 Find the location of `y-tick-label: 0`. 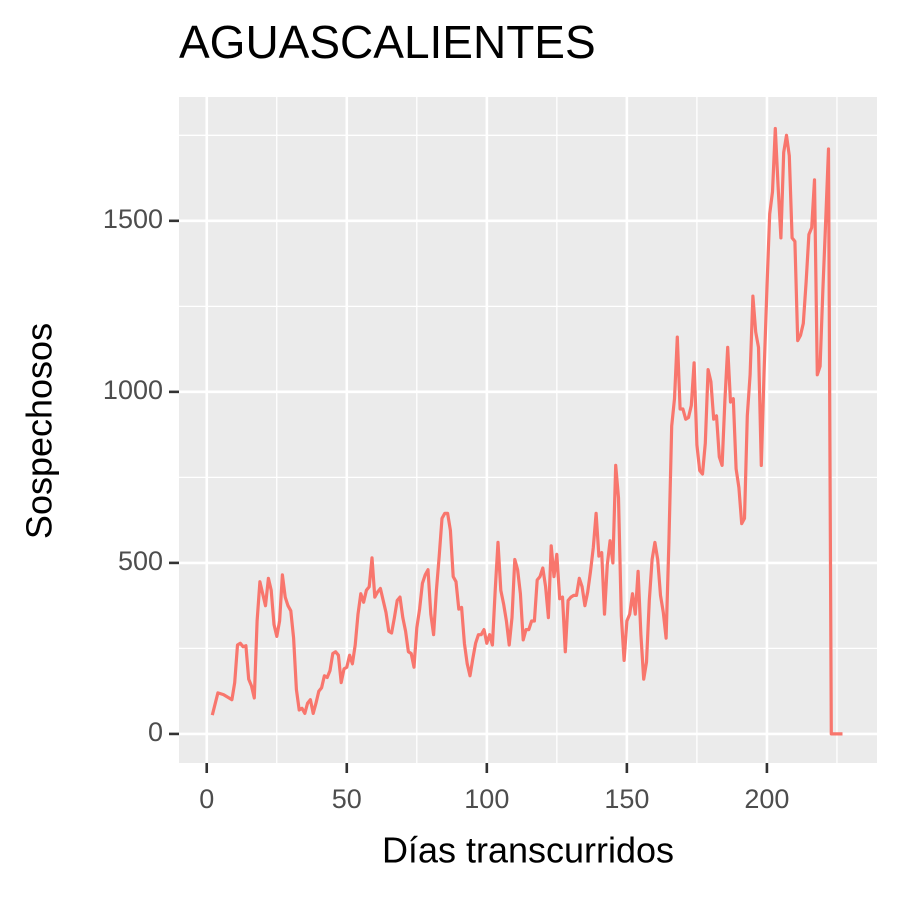

y-tick-label: 0 is located at coordinates (155, 732).